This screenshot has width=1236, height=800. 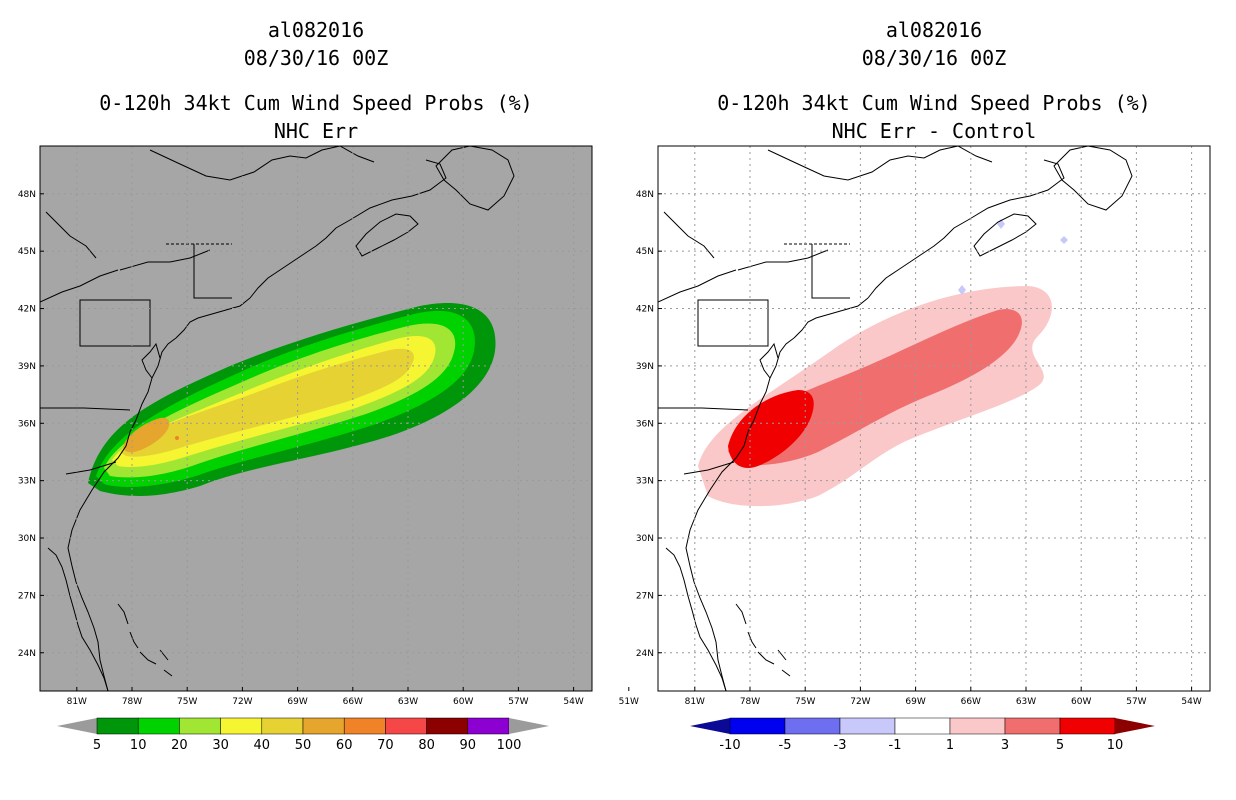 What do you see at coordinates (27, 252) in the screenshot?
I see `left-lat-label: 45N` at bounding box center [27, 252].